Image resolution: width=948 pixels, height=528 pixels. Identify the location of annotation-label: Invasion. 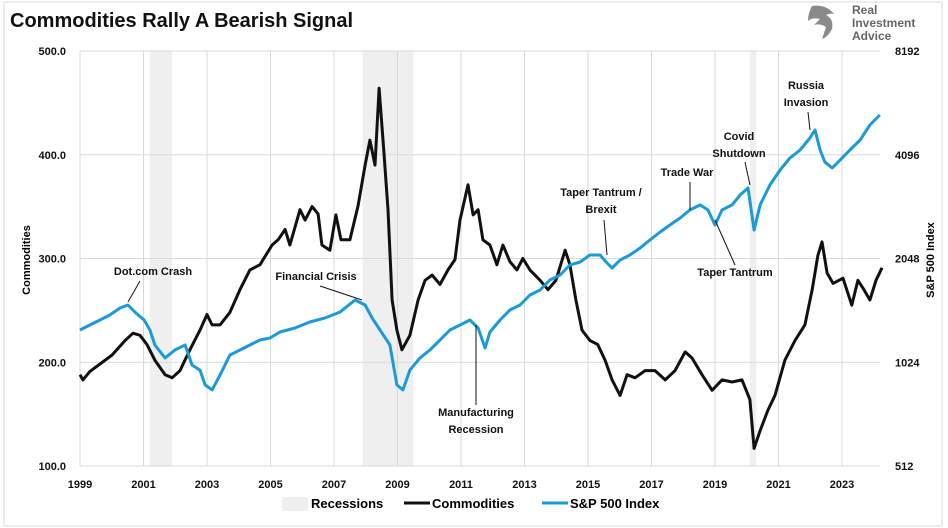
(806, 103).